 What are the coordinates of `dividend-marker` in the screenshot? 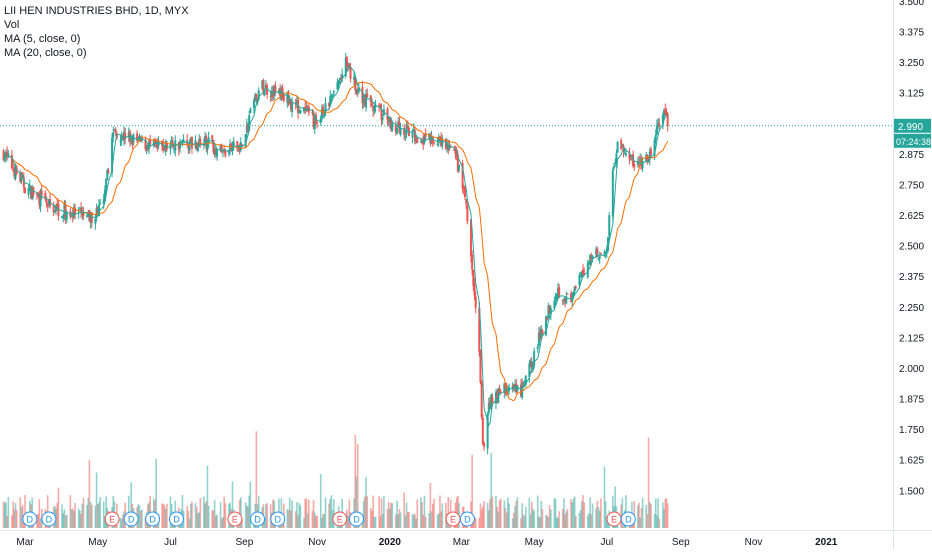 It's located at (49, 519).